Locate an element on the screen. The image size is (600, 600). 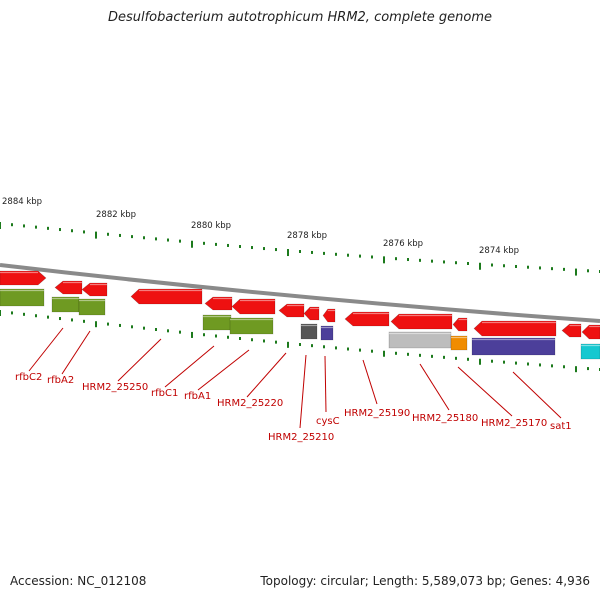
gene-label: HRM2_25220 is located at coordinates (250, 403).